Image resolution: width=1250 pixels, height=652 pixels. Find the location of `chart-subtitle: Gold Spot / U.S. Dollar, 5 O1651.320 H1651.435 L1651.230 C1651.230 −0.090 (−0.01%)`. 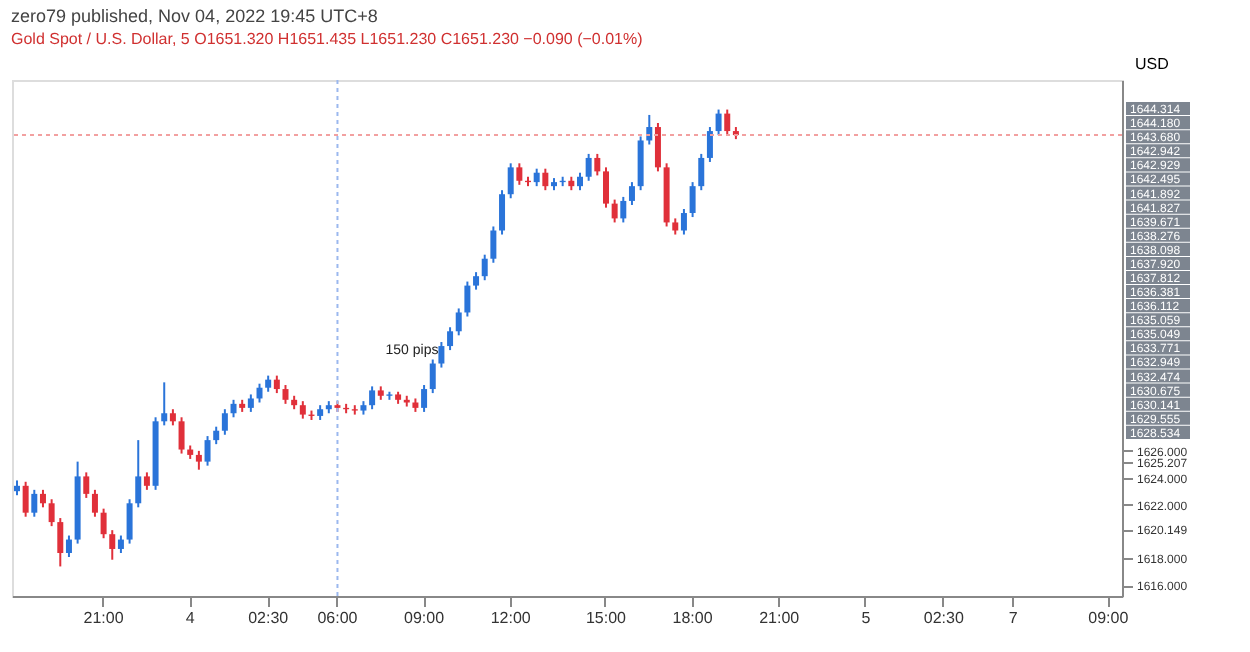

chart-subtitle: Gold Spot / U.S. Dollar, 5 O1651.320 H1651.435 L1651.230 C1651.230 −0.090 (−0.01%) is located at coordinates (327, 39).